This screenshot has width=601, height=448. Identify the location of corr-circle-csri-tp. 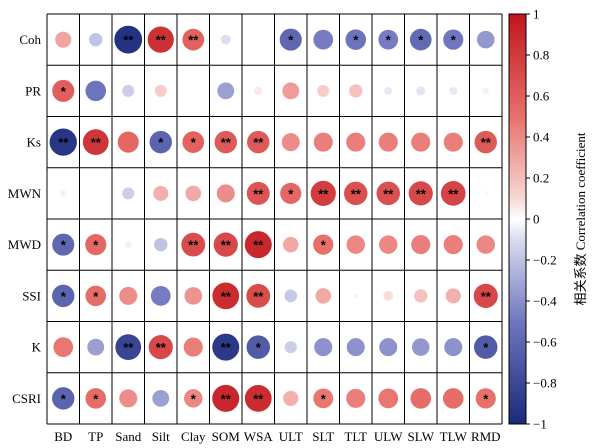
(96, 398).